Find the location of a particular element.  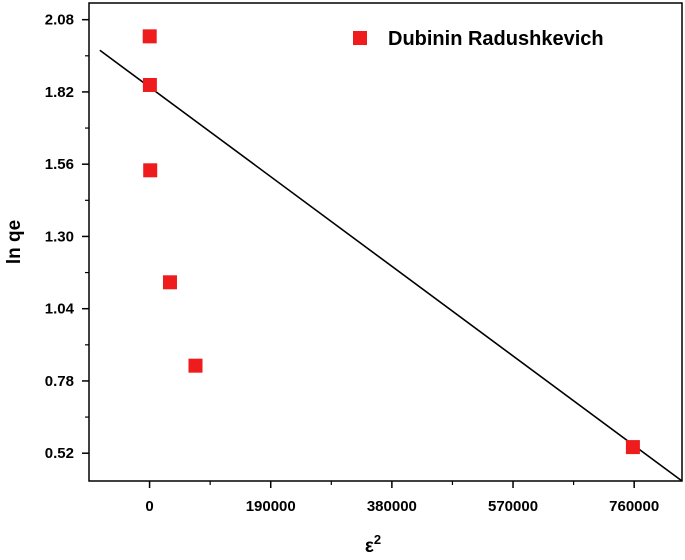

x-axis-title: ε2 is located at coordinates (373, 544).